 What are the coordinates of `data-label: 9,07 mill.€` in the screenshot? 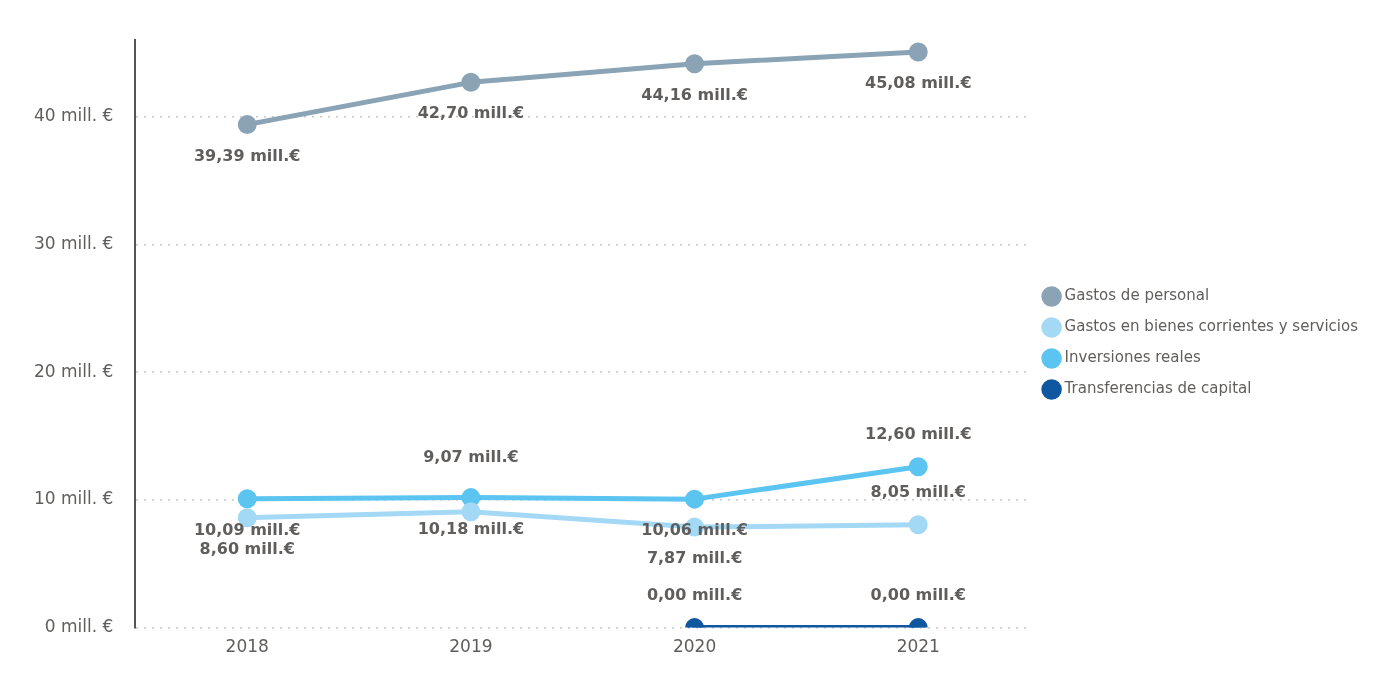 It's located at (471, 456).